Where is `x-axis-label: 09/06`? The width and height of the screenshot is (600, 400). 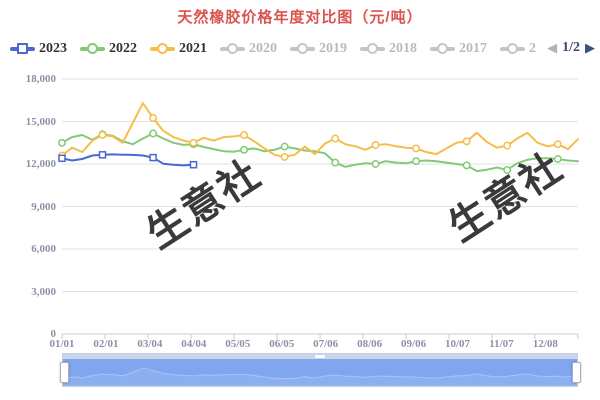 x-axis-label: 09/06 is located at coordinates (414, 344).